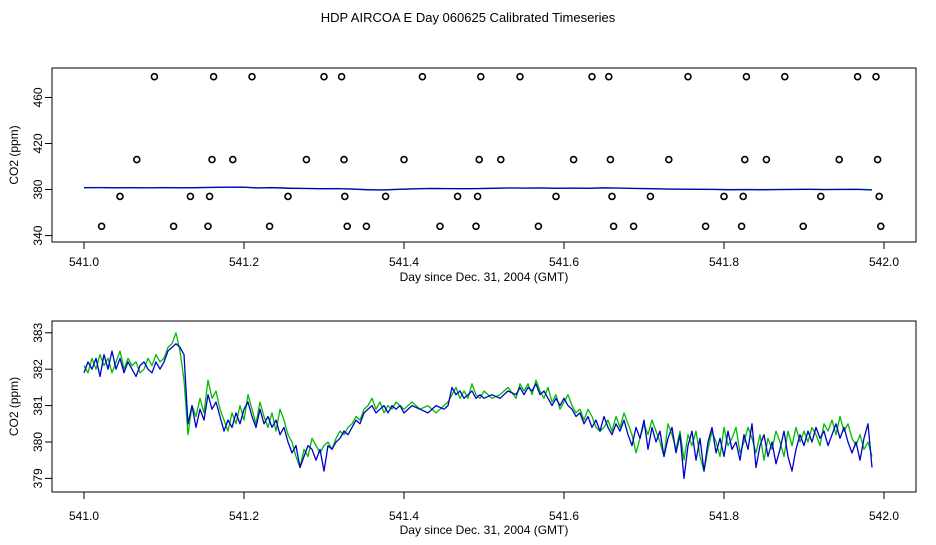 The image size is (936, 545). What do you see at coordinates (38, 97) in the screenshot?
I see `y-tick-label: 460` at bounding box center [38, 97].